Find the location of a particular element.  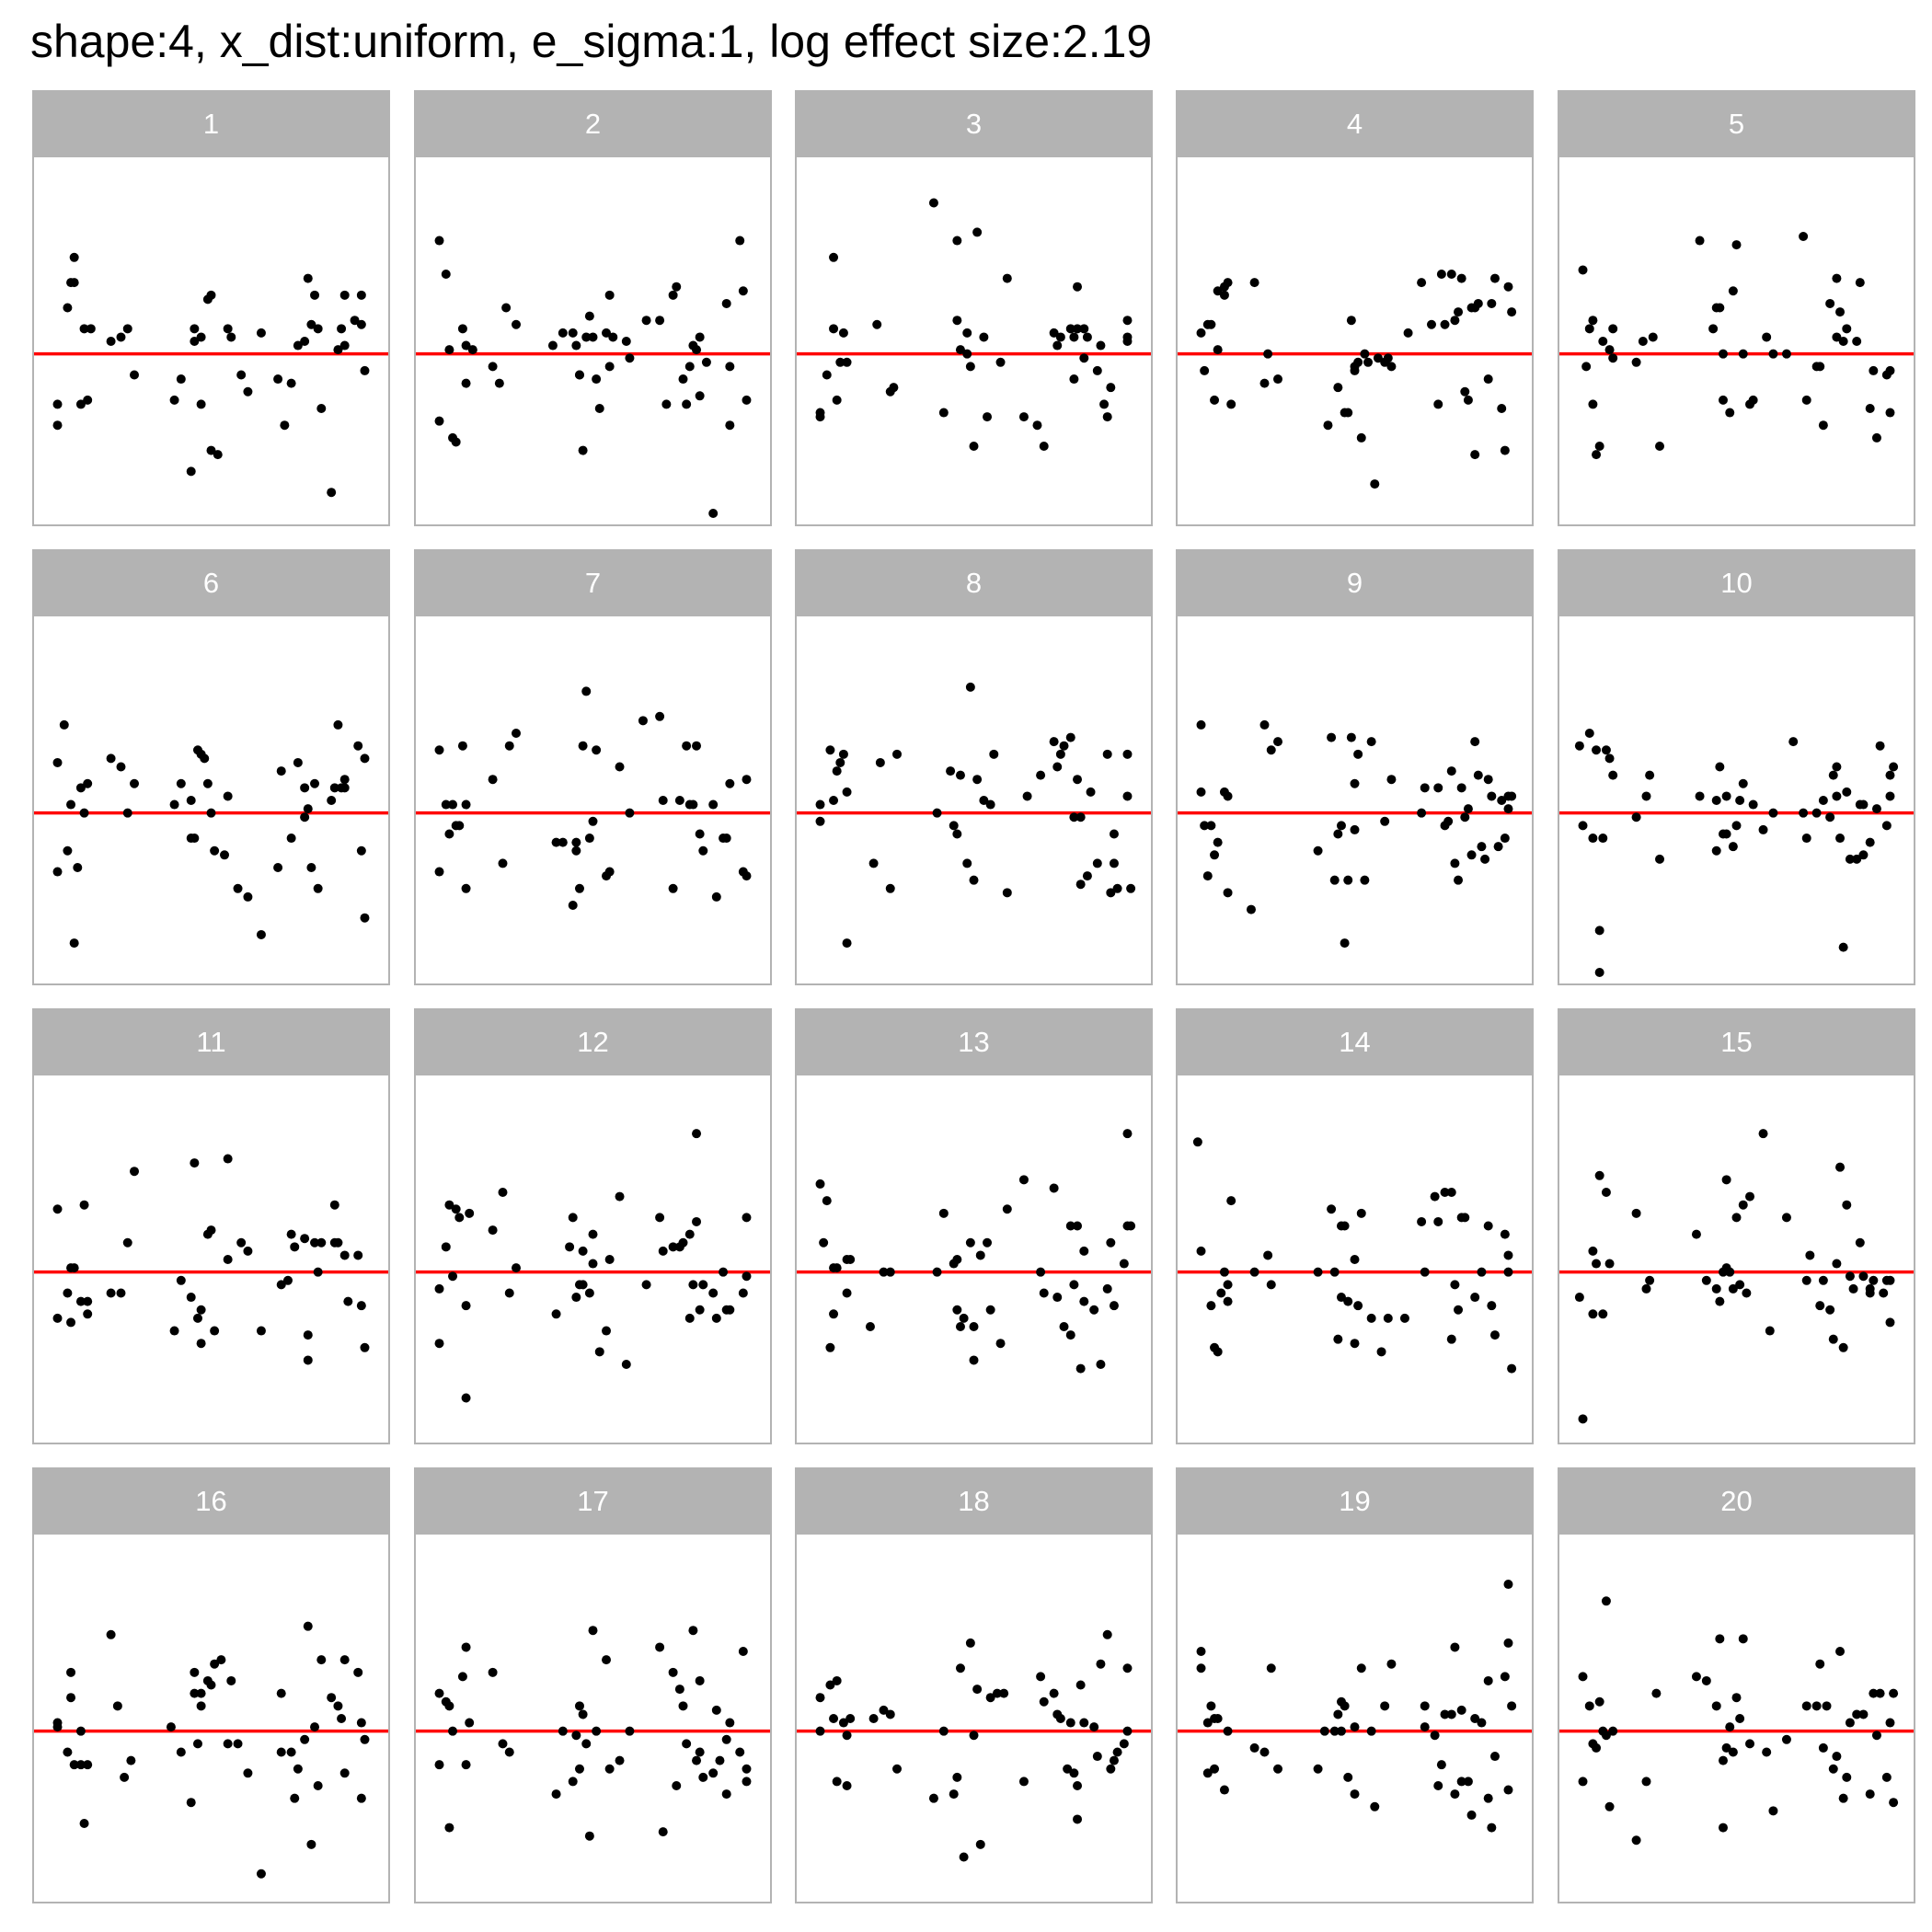

facet-label: 4 is located at coordinates (1355, 124).